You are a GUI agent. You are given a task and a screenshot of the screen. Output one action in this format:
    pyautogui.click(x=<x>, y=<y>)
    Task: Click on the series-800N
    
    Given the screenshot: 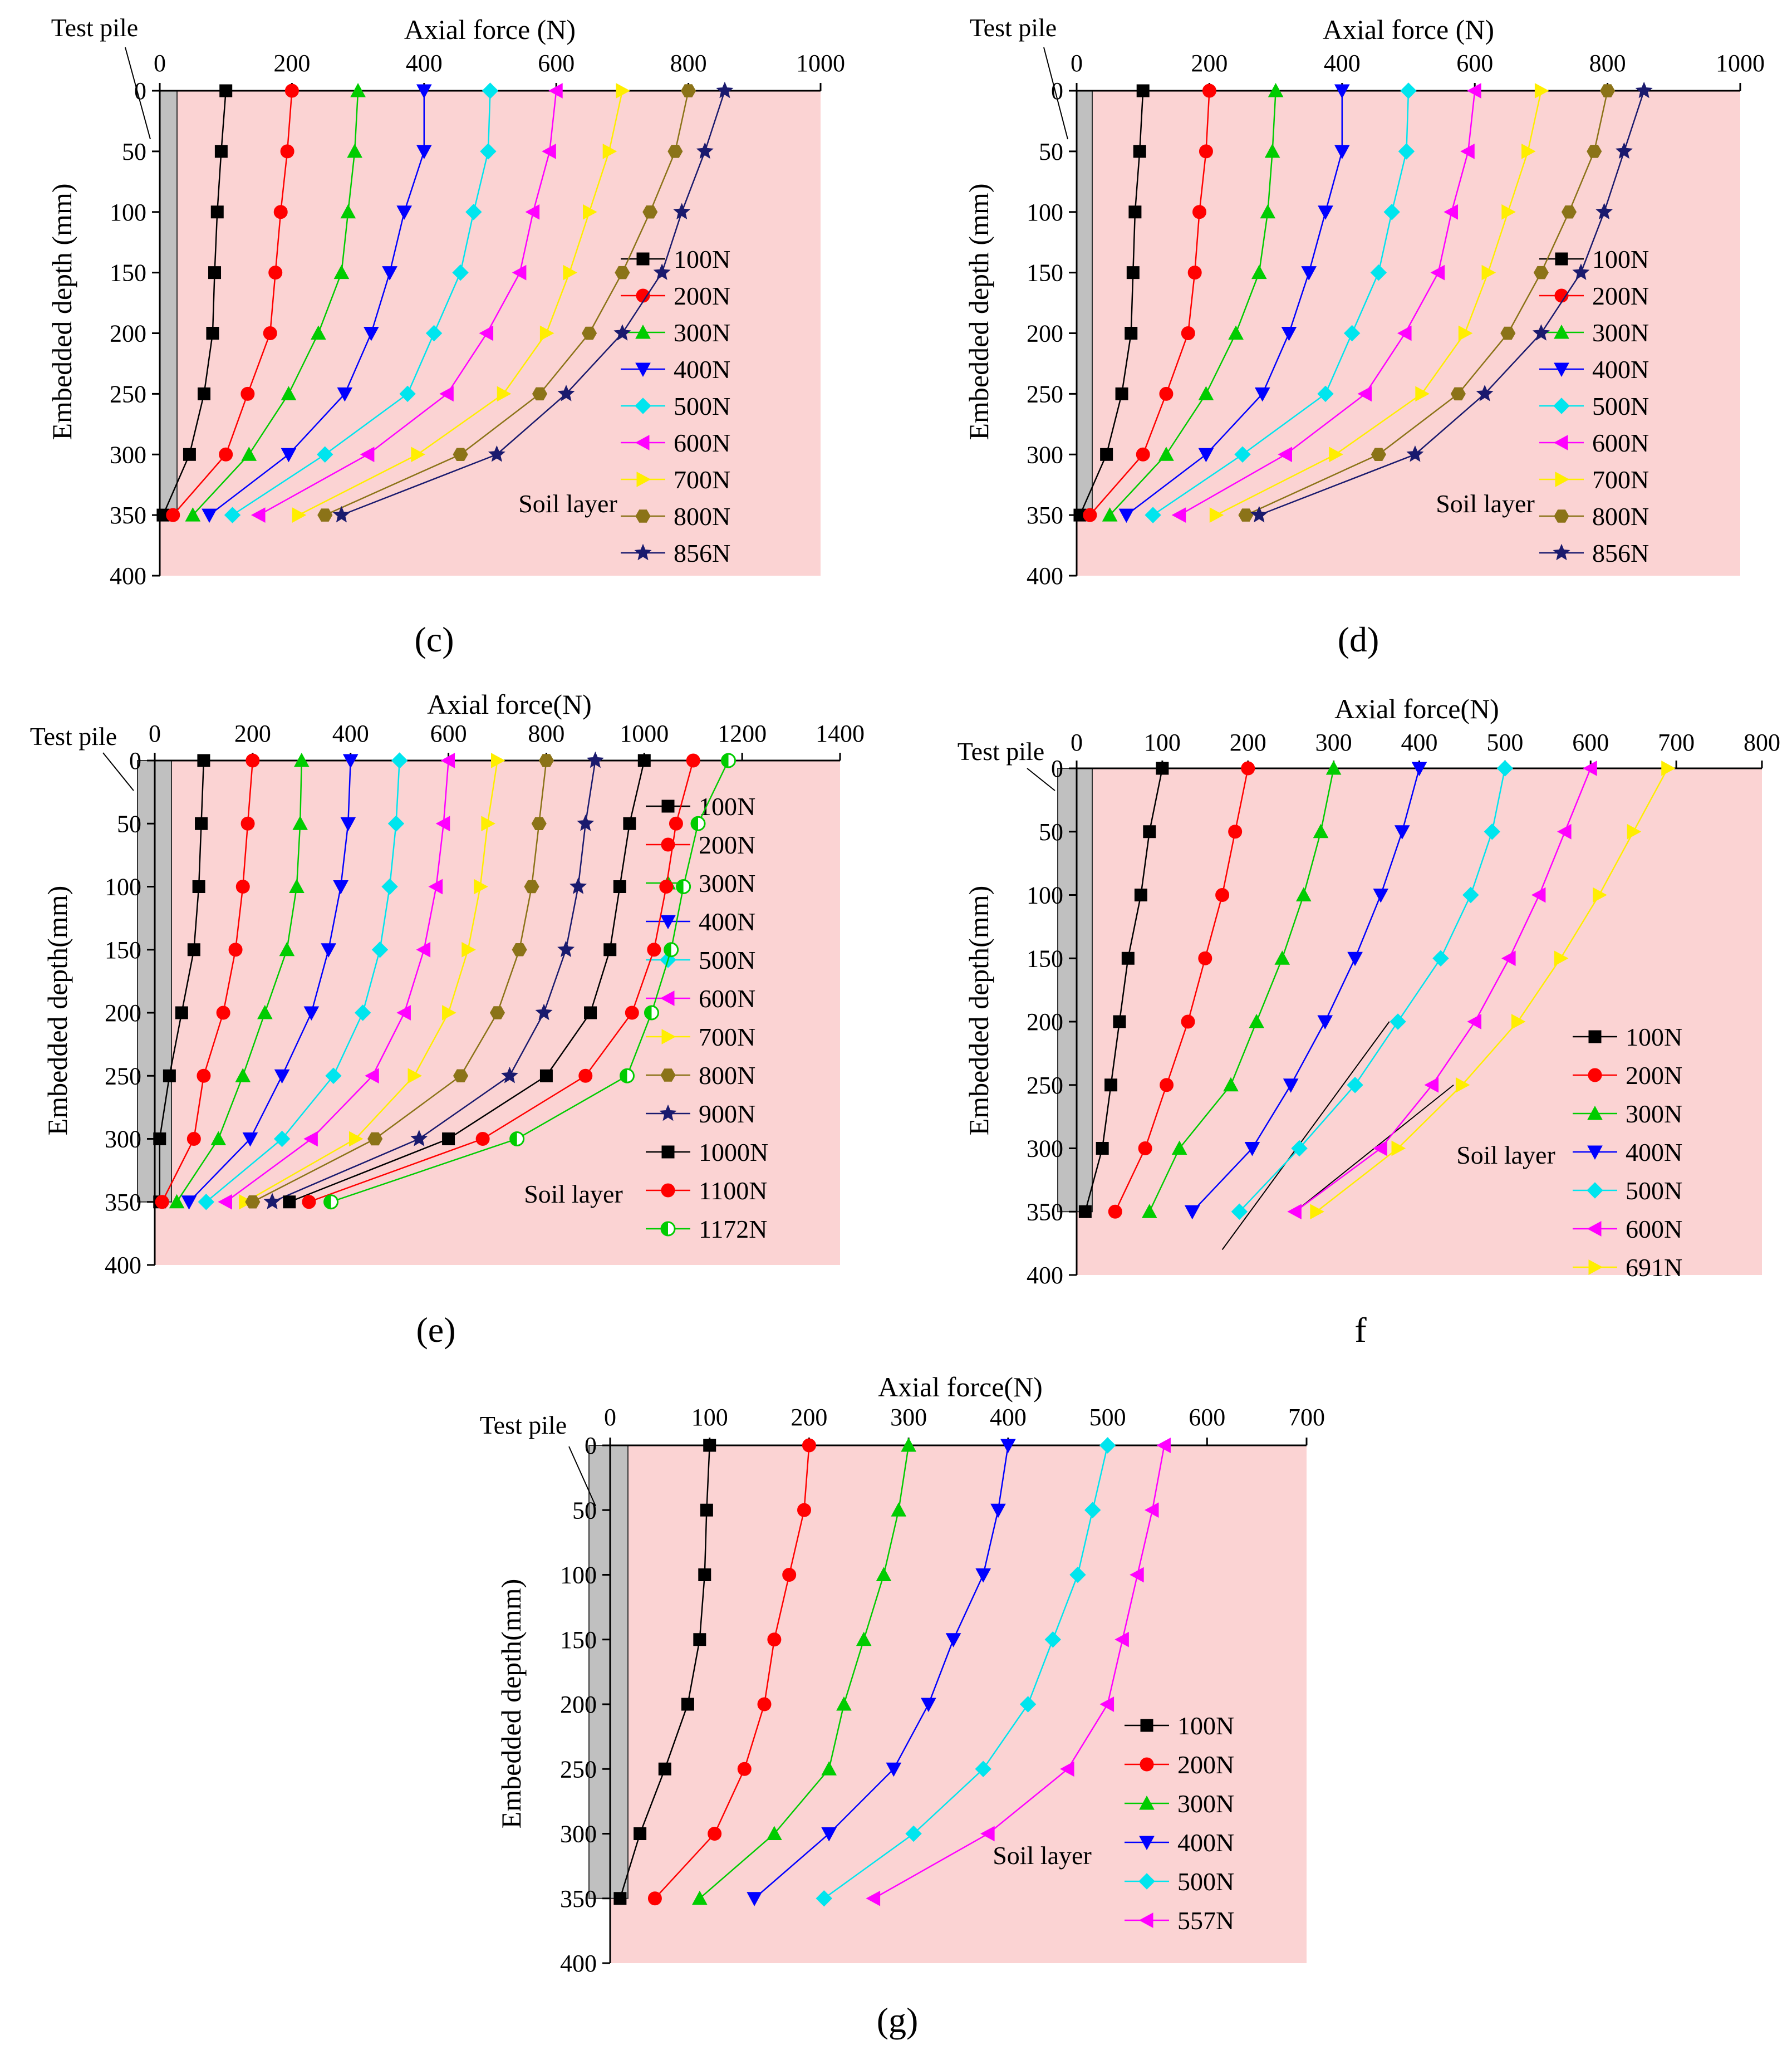 What is the action you would take?
    pyautogui.click(x=1427, y=303)
    